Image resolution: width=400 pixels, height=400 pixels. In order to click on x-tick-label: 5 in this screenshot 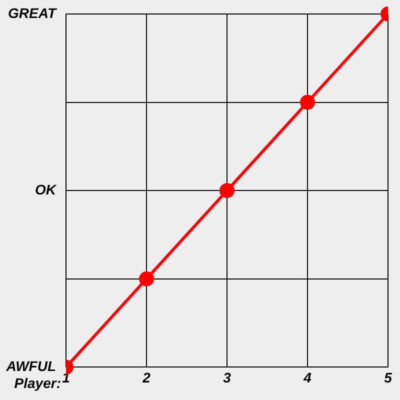, I will do `click(388, 377)`.